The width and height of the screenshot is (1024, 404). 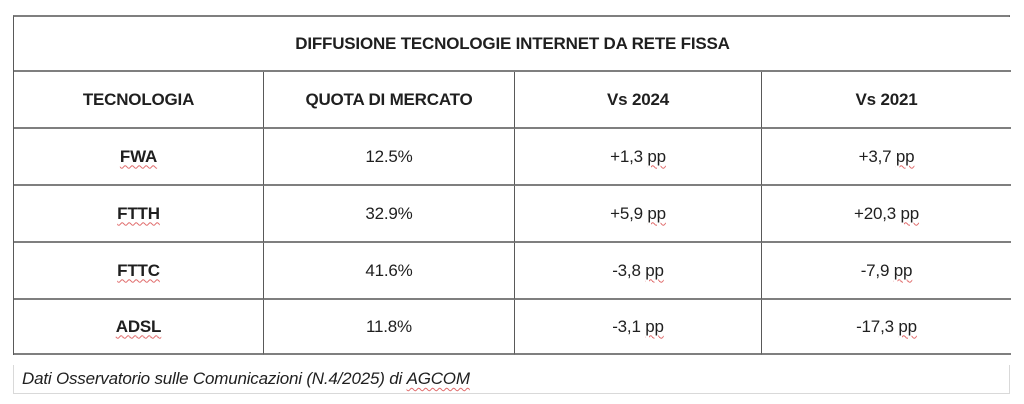 What do you see at coordinates (626, 213) in the screenshot?
I see `delta-value: +5,9` at bounding box center [626, 213].